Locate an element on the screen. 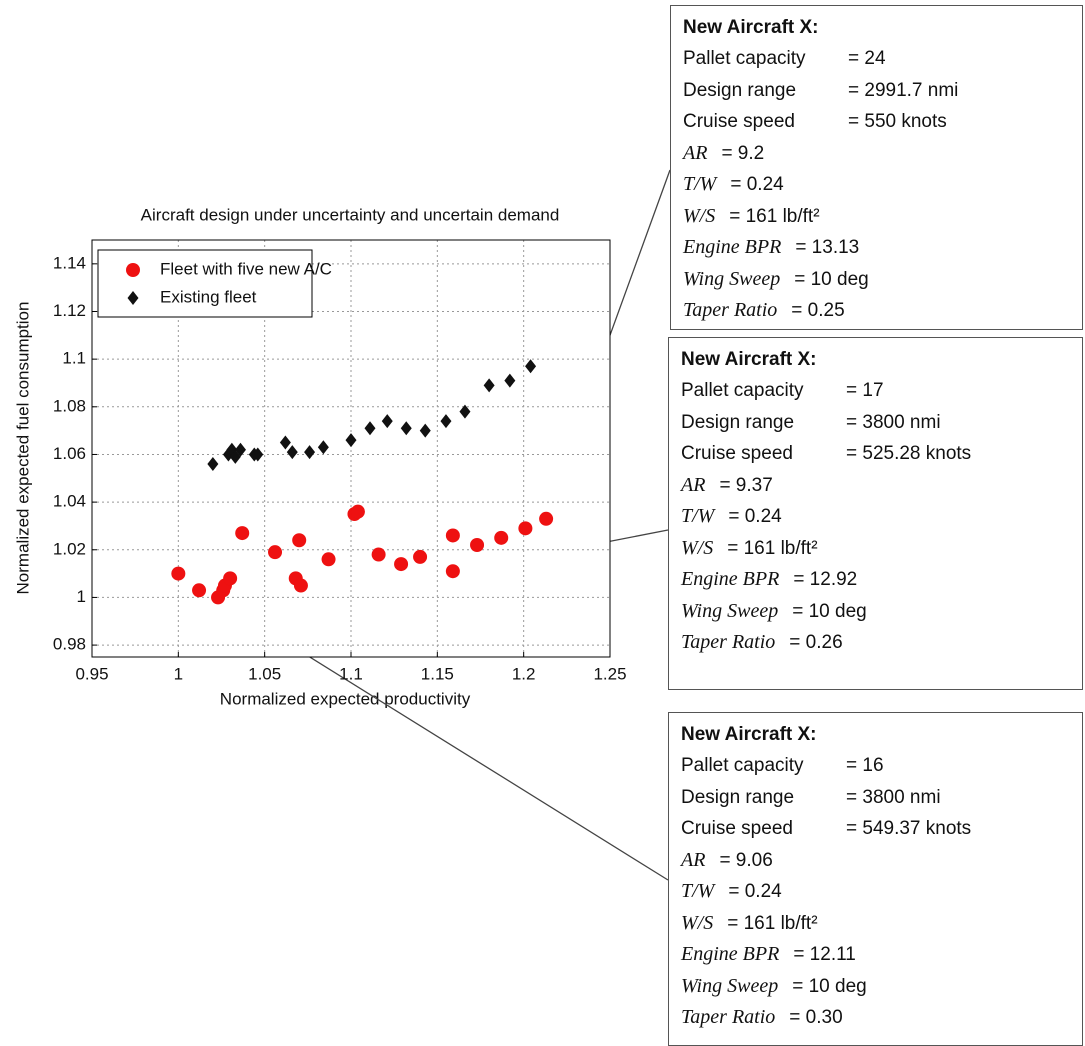 This screenshot has width=1085, height=1046. annotation-row: Cruise speed = 525.28 knots is located at coordinates (881, 454).